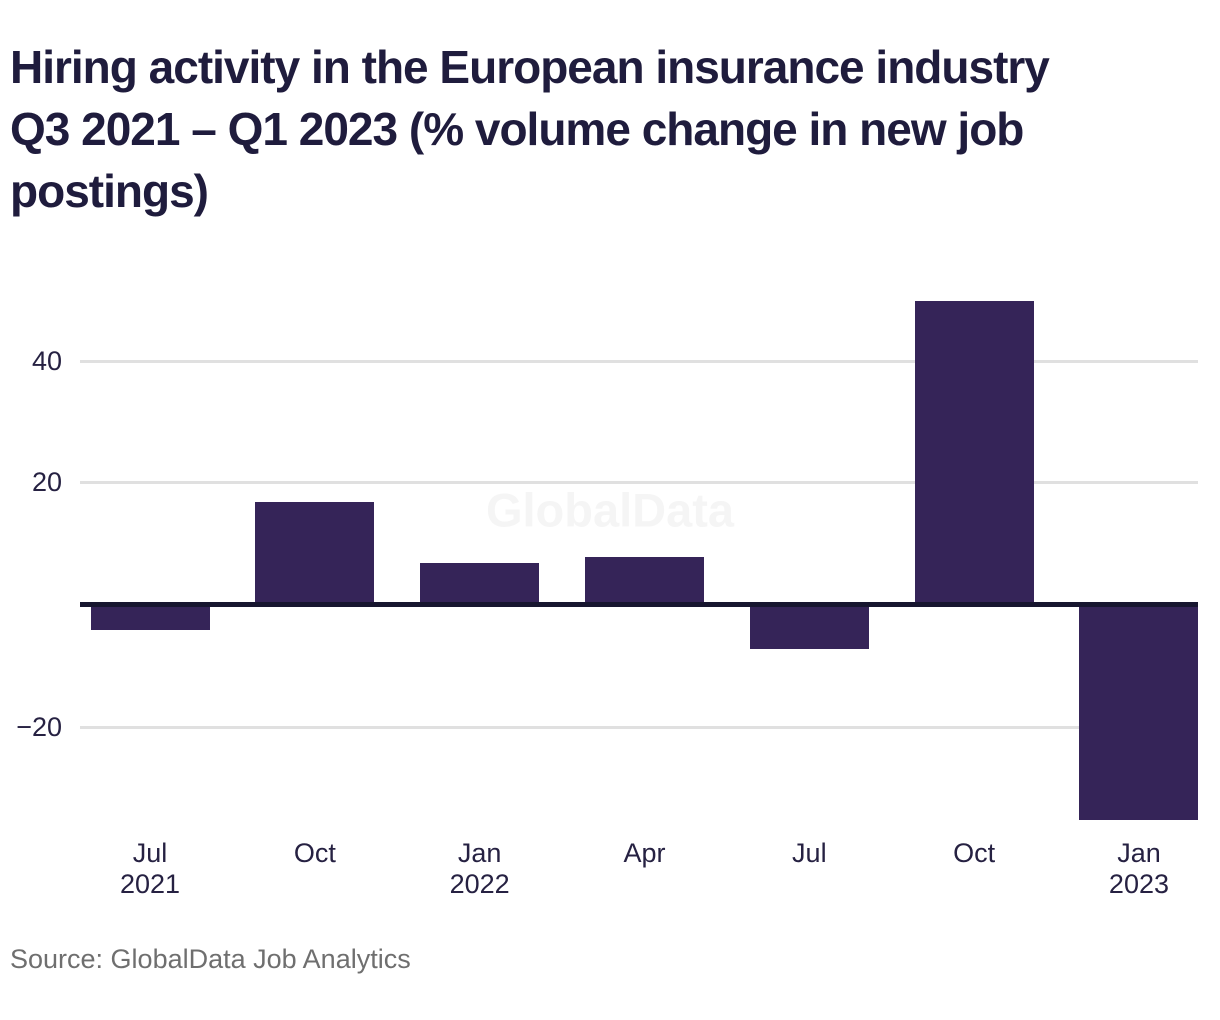 This screenshot has height=1020, width=1220. I want to click on y-tick-label-40: 40, so click(46, 361).